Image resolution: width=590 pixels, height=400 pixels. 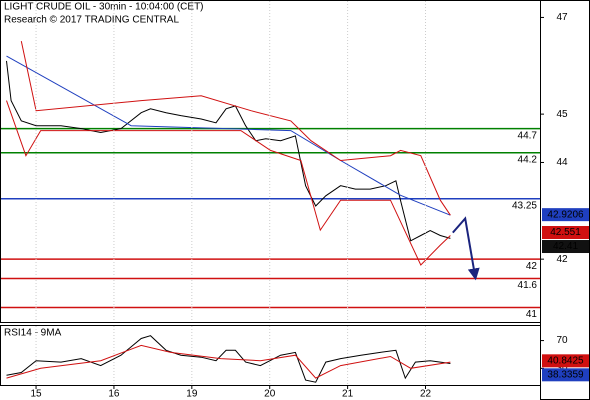 What do you see at coordinates (562, 259) in the screenshot?
I see `y-tick-label: 42` at bounding box center [562, 259].